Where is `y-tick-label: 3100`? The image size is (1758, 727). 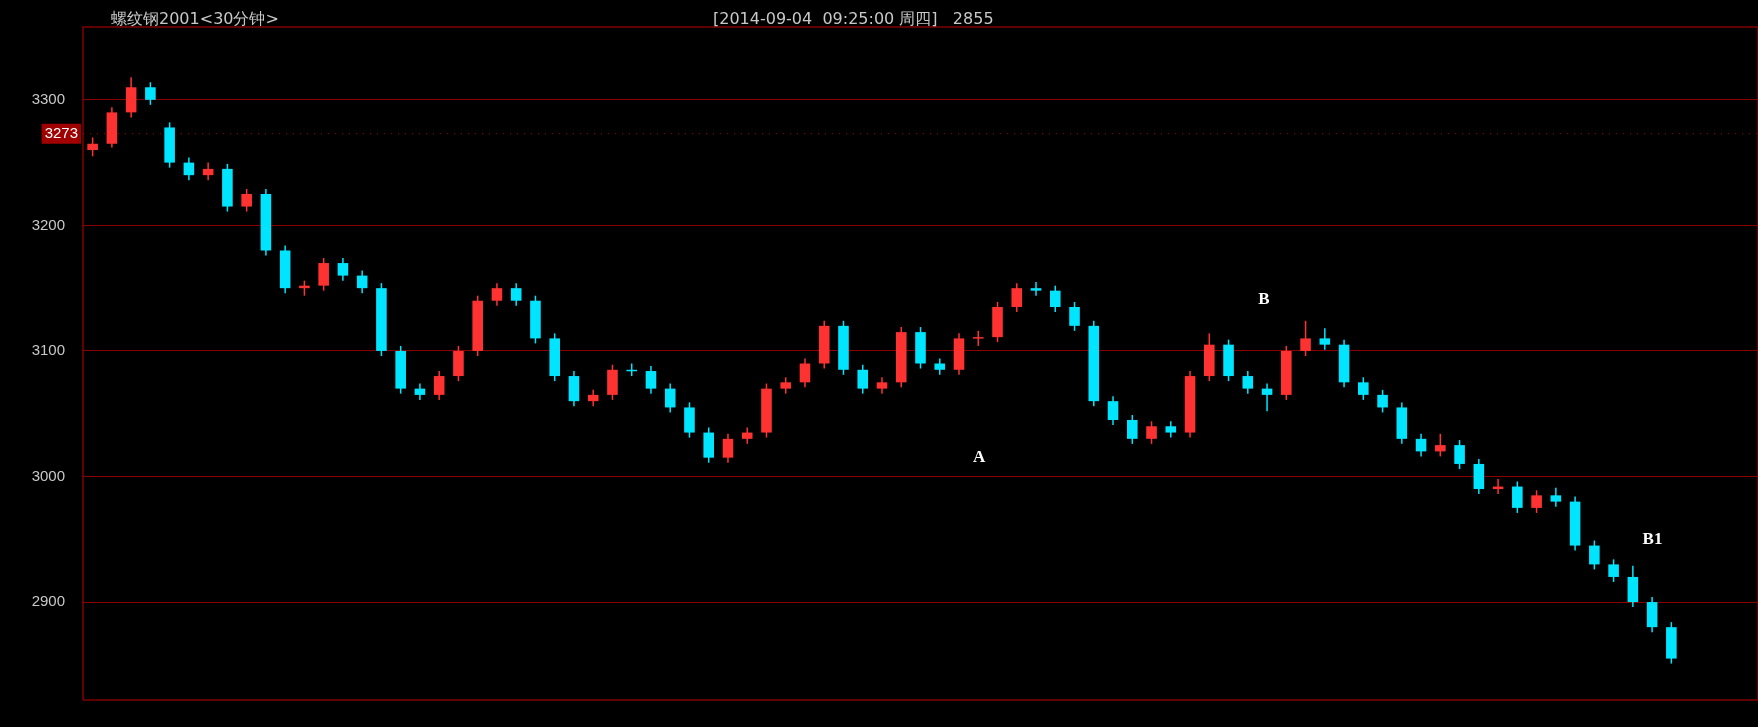 y-tick-label: 3100 is located at coordinates (48, 350).